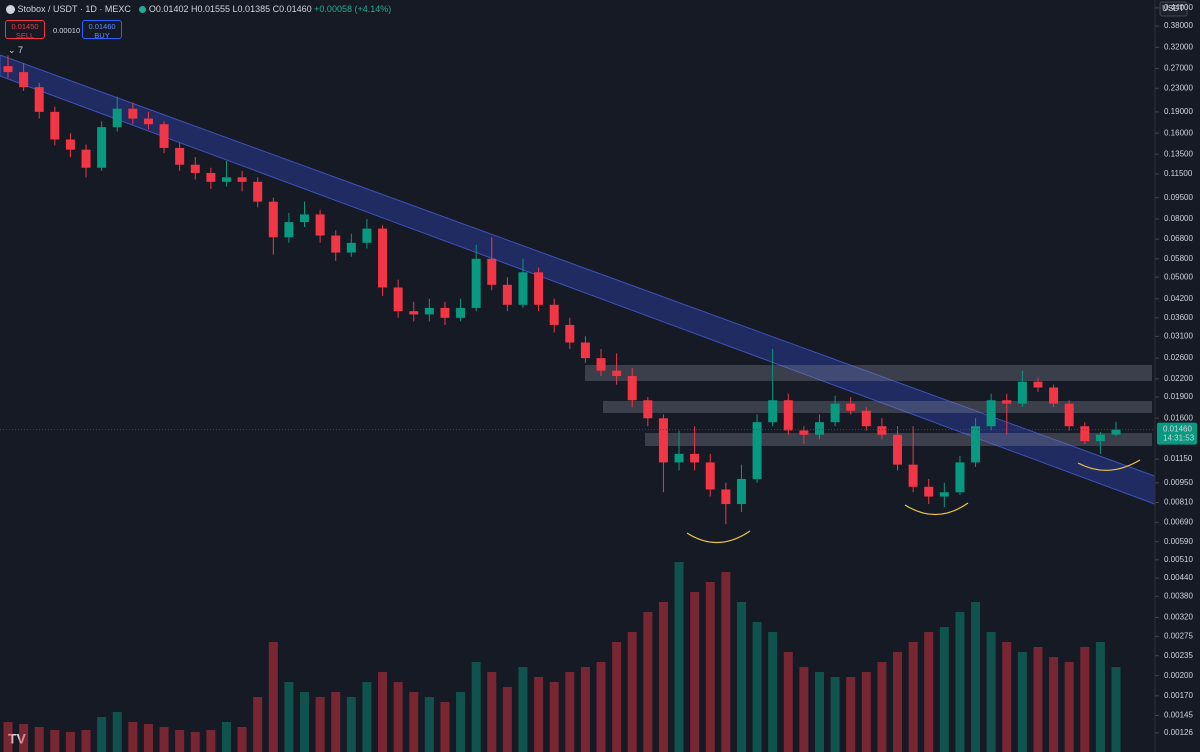 This screenshot has width=1200, height=752. I want to click on y-tick-label: 0.00380, so click(1178, 595).